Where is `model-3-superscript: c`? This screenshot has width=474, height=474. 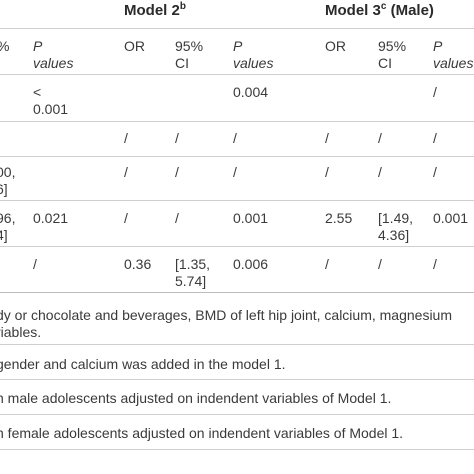 model-3-superscript: c is located at coordinates (383, 6).